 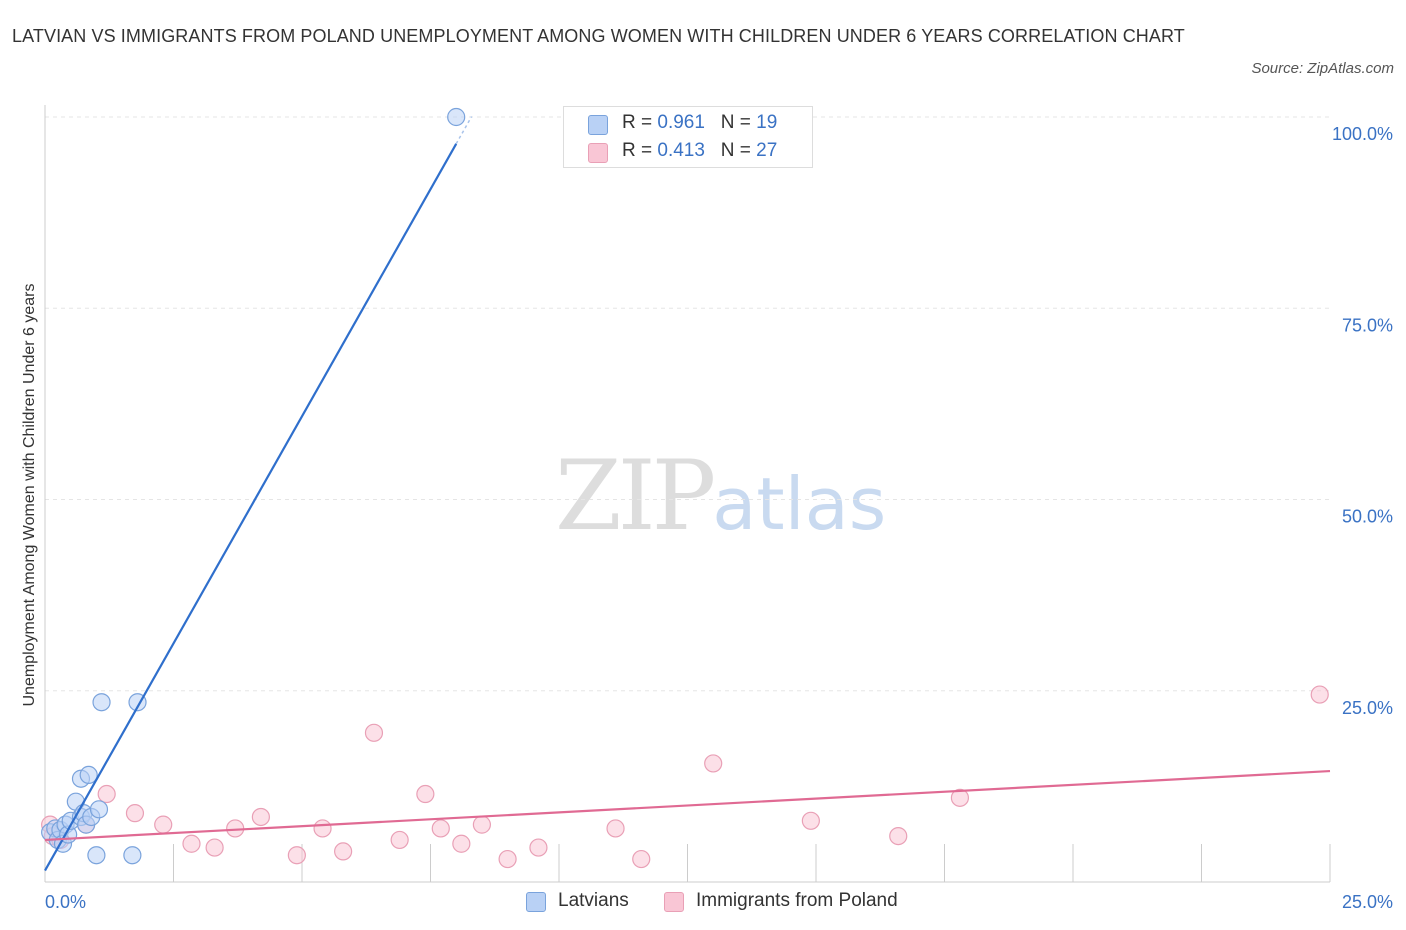 What do you see at coordinates (674, 902) in the screenshot?
I see `series-legend-swatch-poland` at bounding box center [674, 902].